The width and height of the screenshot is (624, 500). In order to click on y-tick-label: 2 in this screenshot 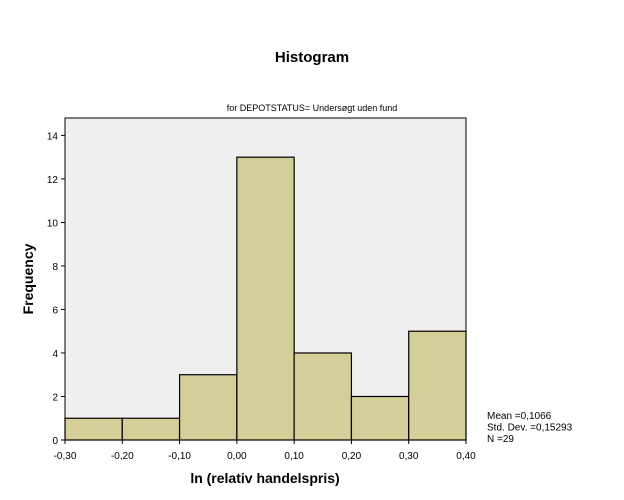, I will do `click(55, 397)`.